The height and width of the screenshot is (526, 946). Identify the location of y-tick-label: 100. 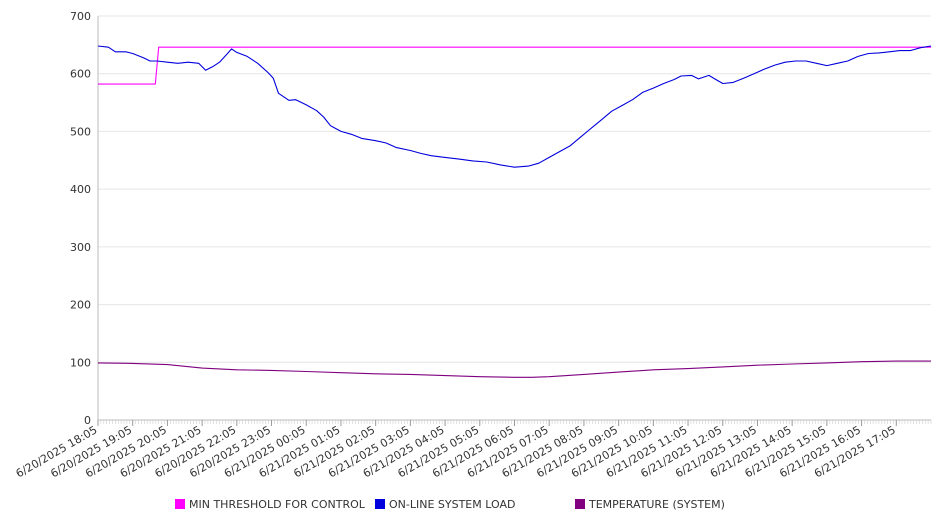
(80, 362).